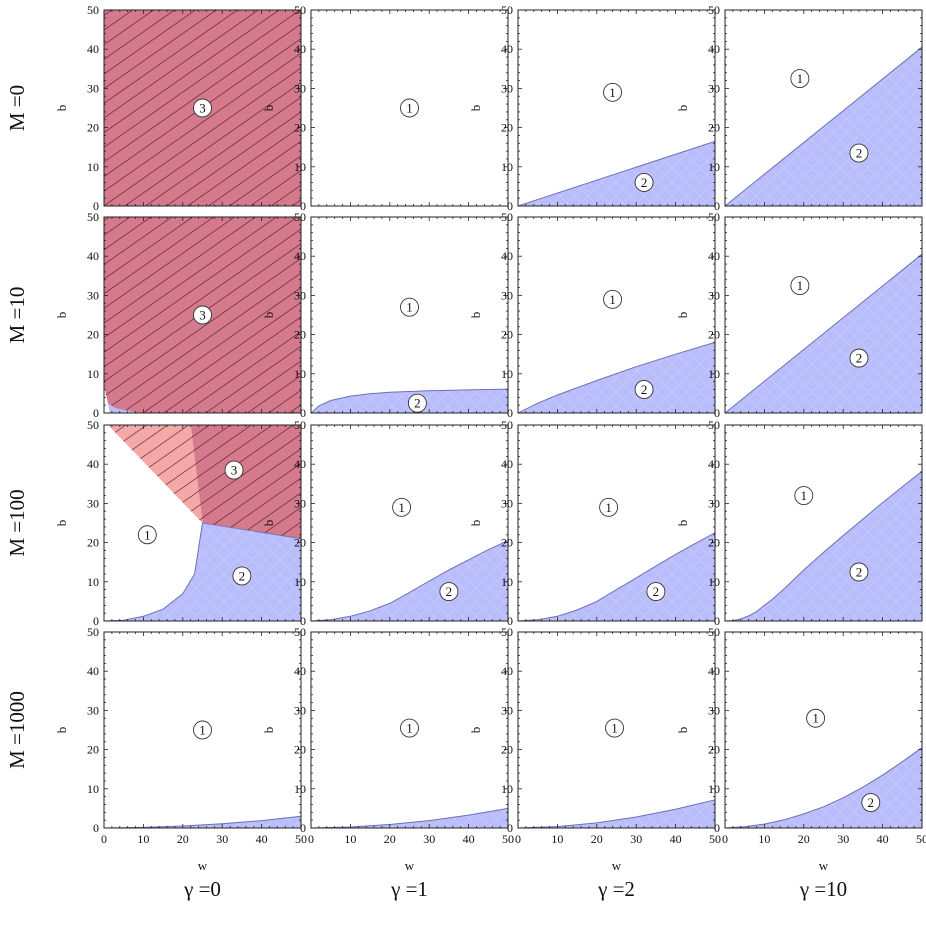  I want to click on panel-m10-g2: 0 10 20 30 40 50 b 1 2, so click(592, 315).